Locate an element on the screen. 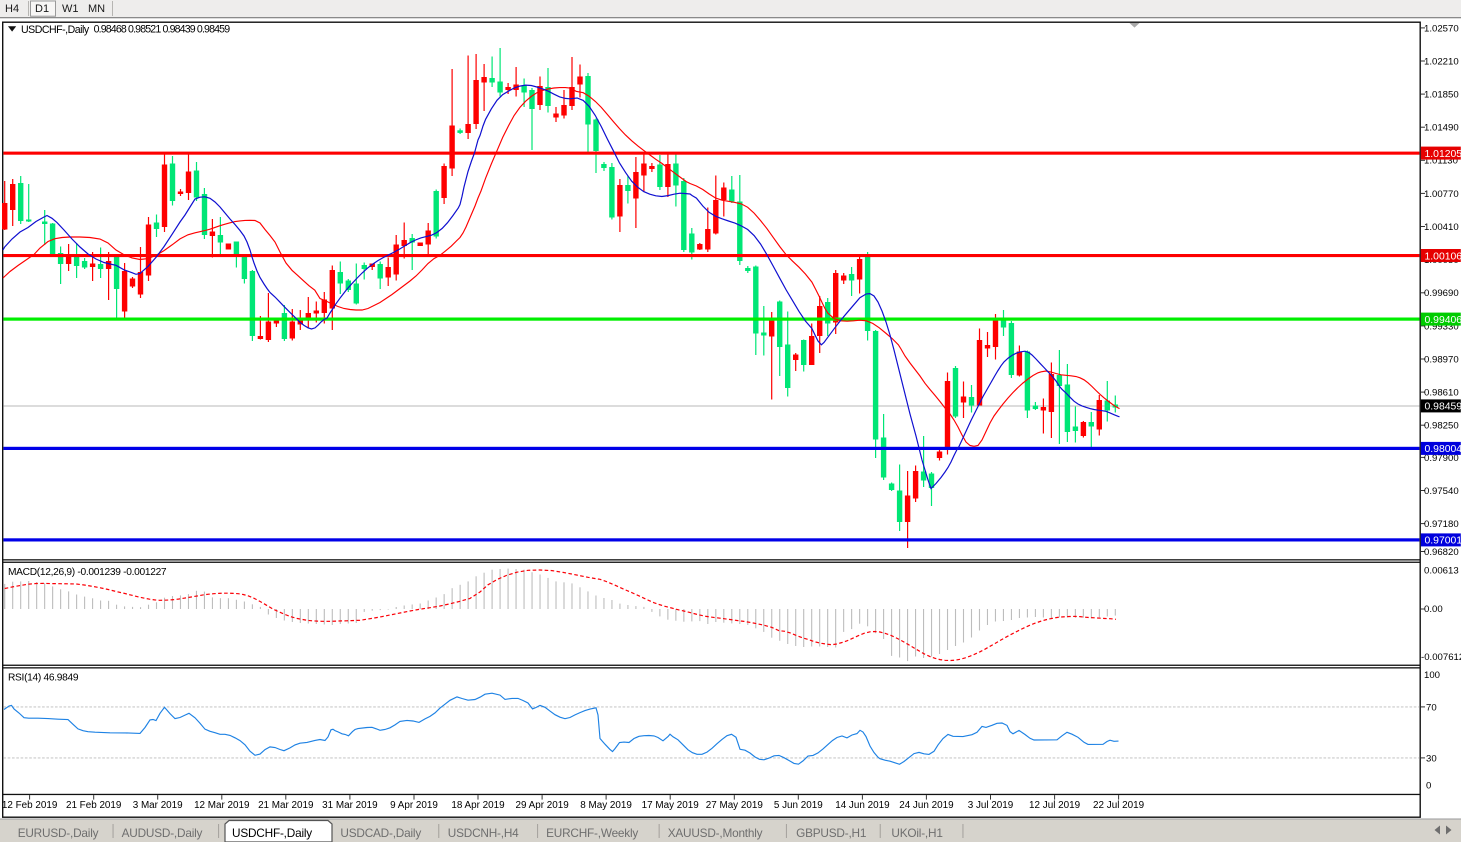 The width and height of the screenshot is (1461, 842). svg-text: 1.01205 is located at coordinates (1443, 154).